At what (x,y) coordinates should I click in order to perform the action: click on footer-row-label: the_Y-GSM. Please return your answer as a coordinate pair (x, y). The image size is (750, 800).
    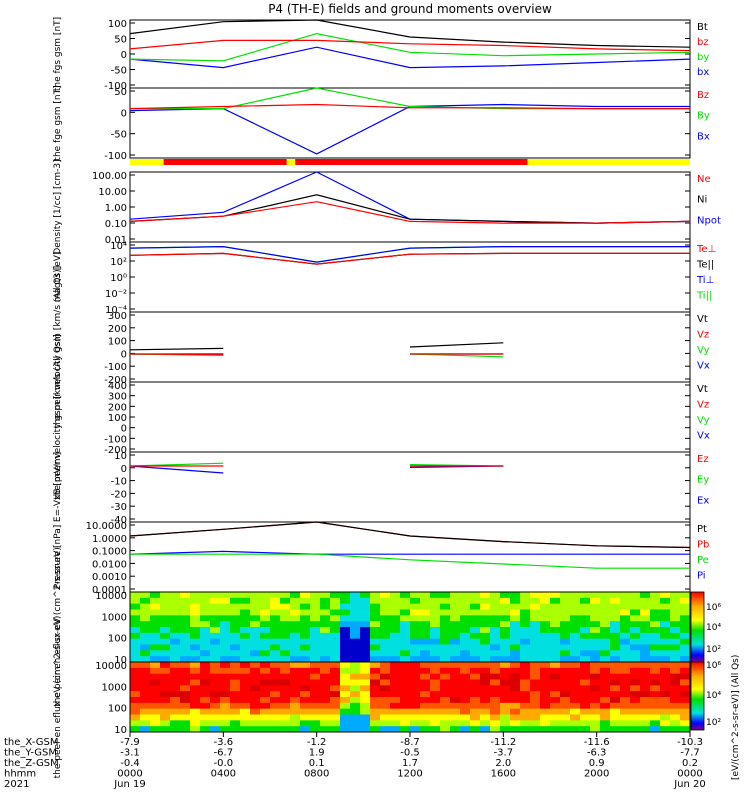
    Looking at the image, I should click on (30, 753).